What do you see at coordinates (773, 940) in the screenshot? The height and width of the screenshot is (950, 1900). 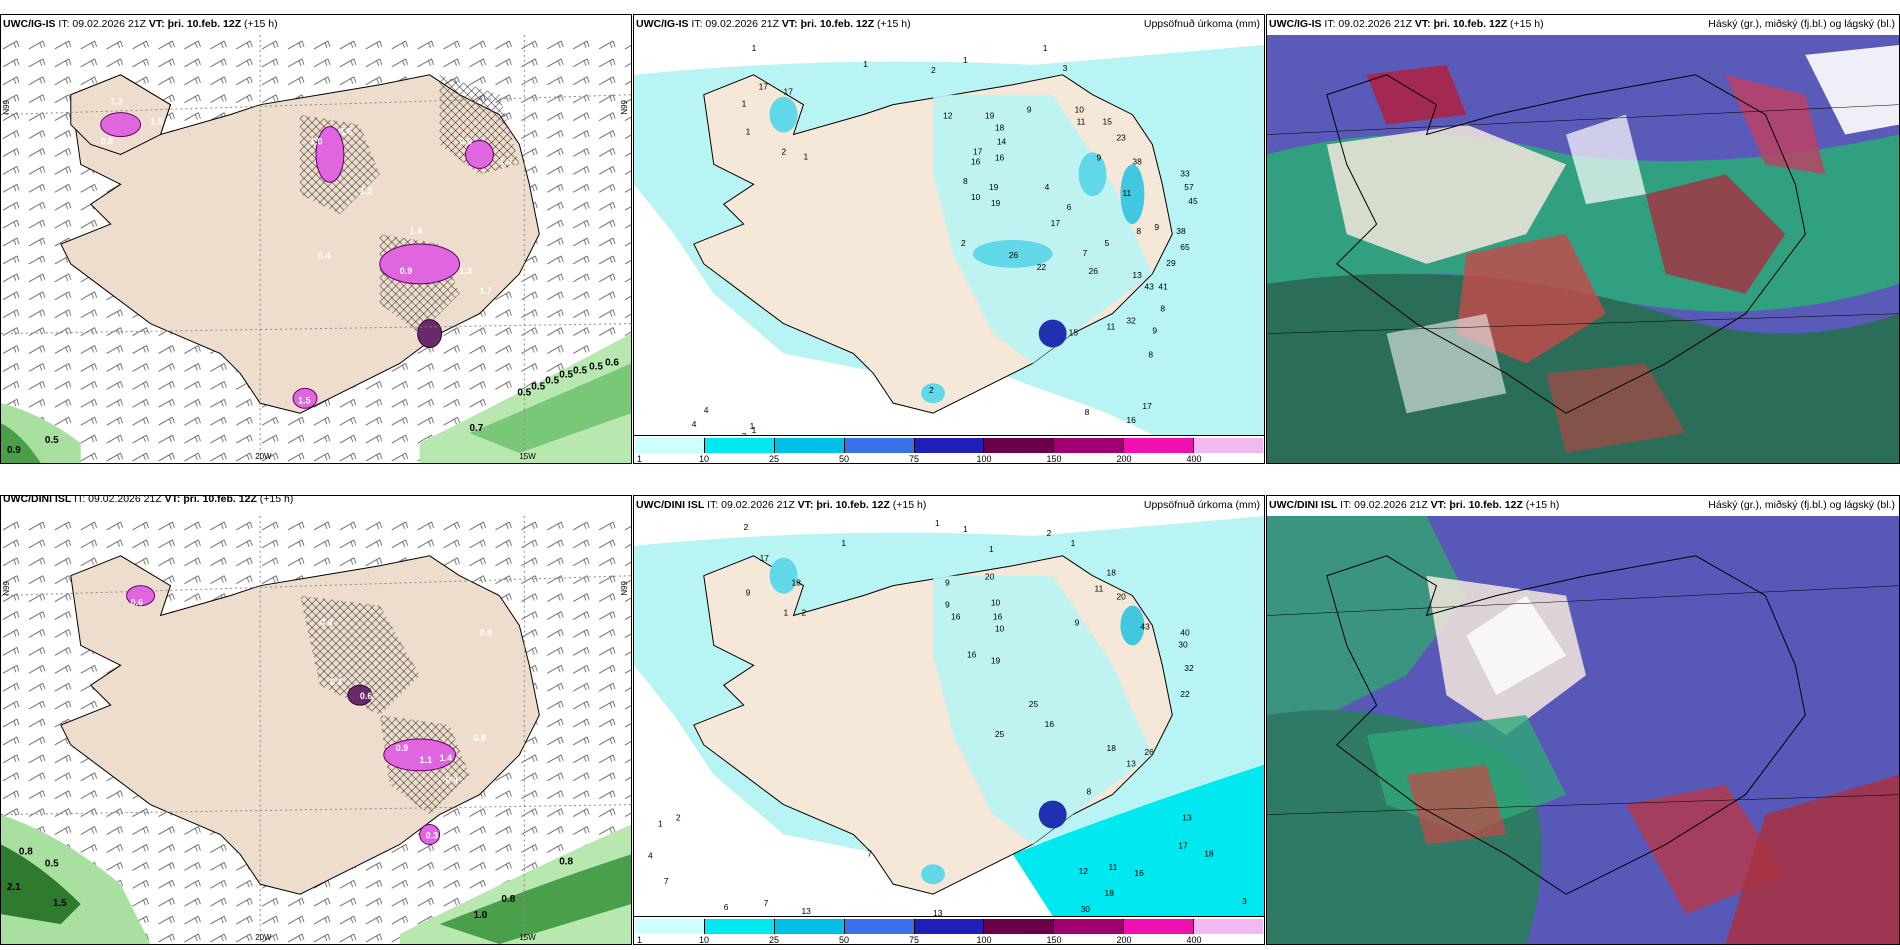 I see `colorbar-tick: 25` at bounding box center [773, 940].